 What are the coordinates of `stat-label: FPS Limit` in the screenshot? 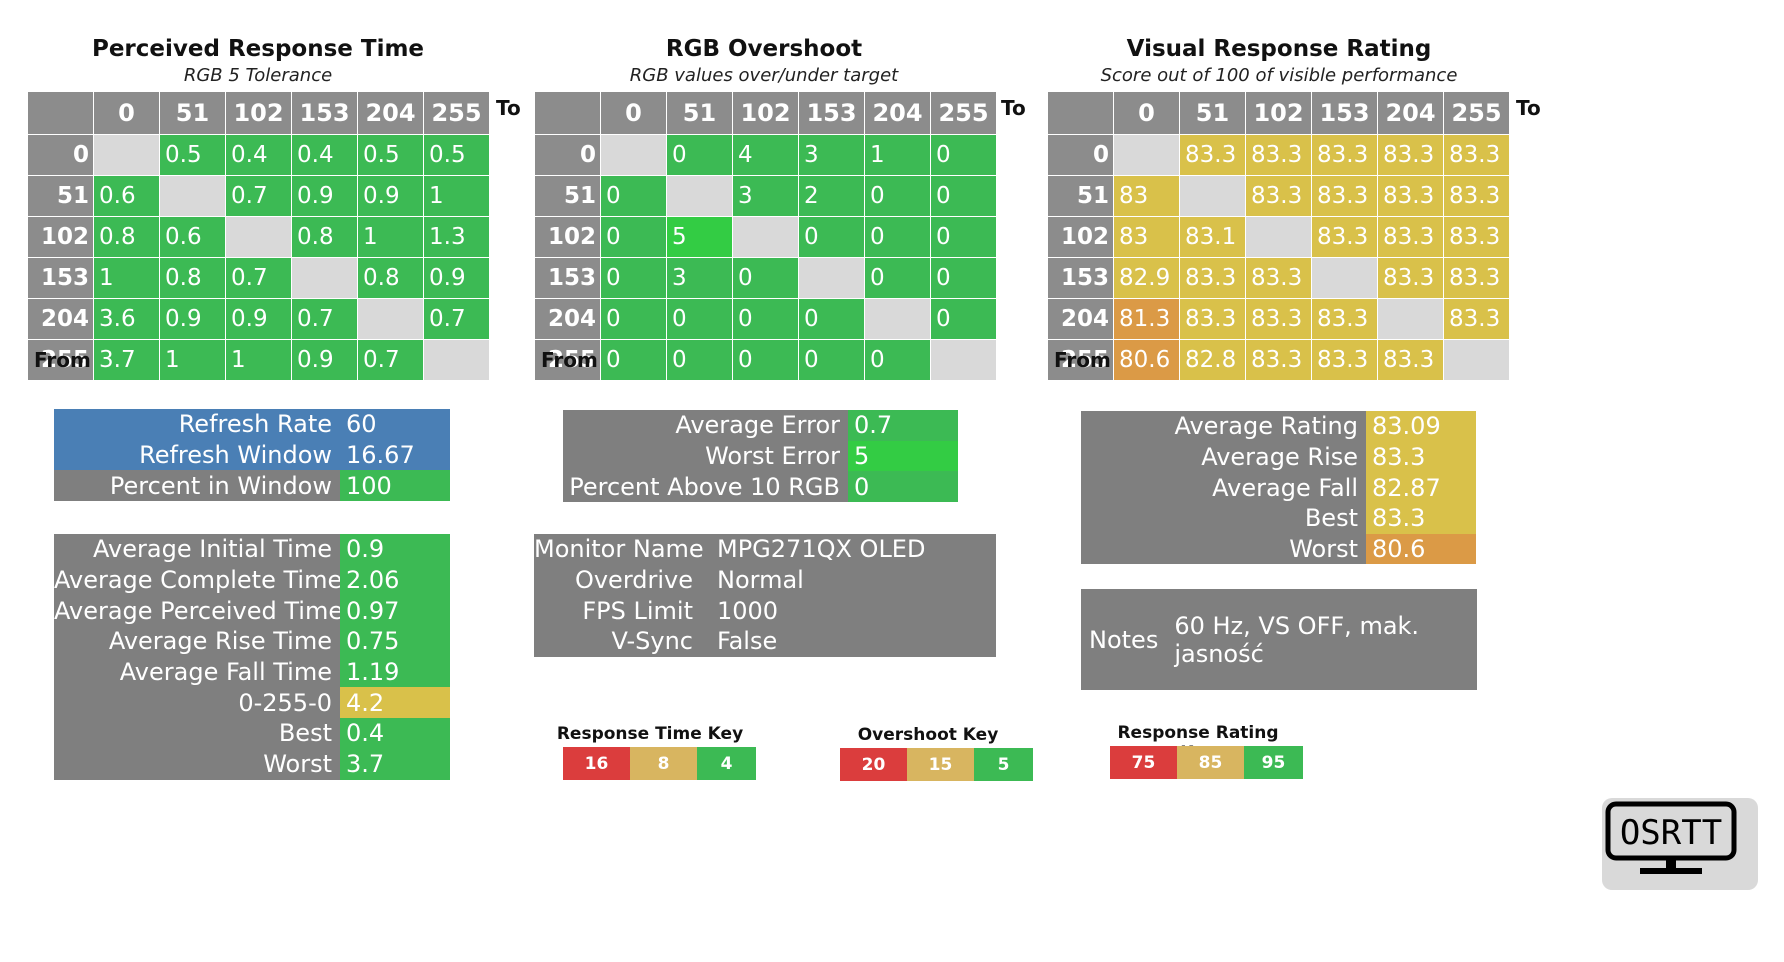 It's located at (620, 611).